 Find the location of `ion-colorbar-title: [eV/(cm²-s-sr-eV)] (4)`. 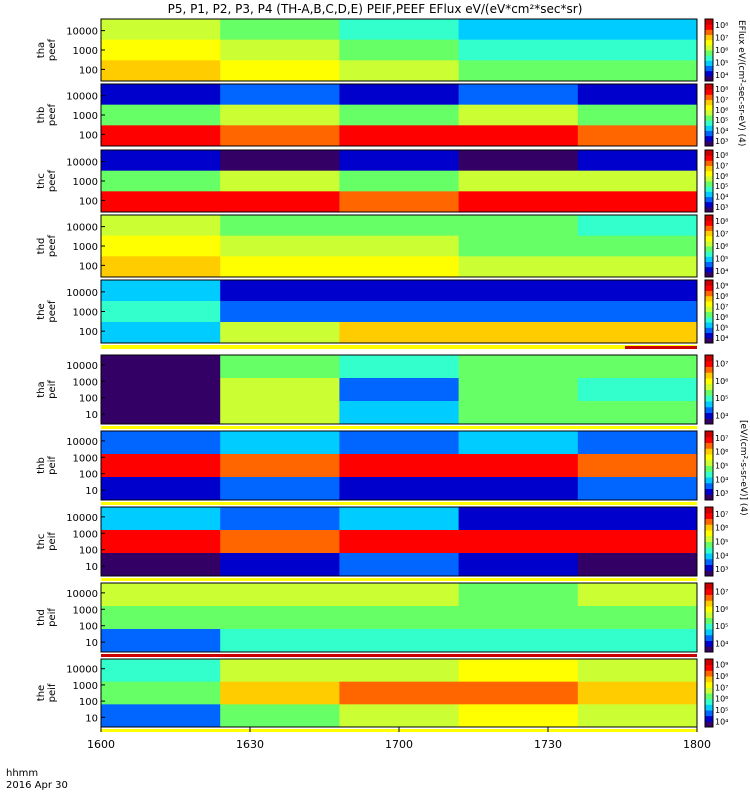

ion-colorbar-title: [eV/(cm²-s-sr-eV)] (4) is located at coordinates (743, 468).